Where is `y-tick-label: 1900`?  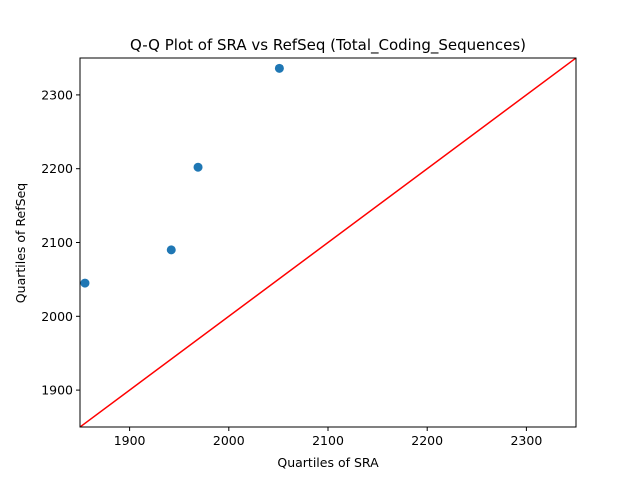
y-tick-label: 1900 is located at coordinates (57, 390).